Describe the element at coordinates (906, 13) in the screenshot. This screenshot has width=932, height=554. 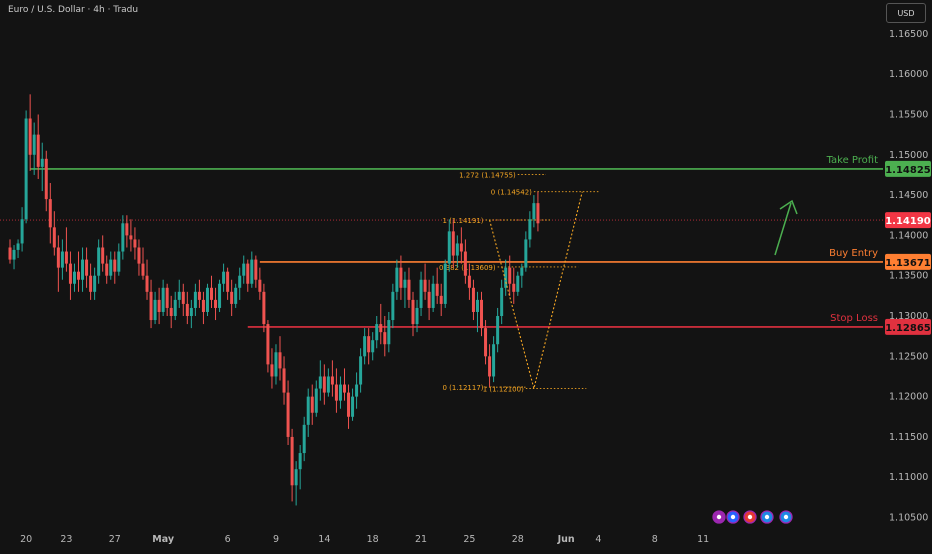
I see `currency-button: USD` at that location.